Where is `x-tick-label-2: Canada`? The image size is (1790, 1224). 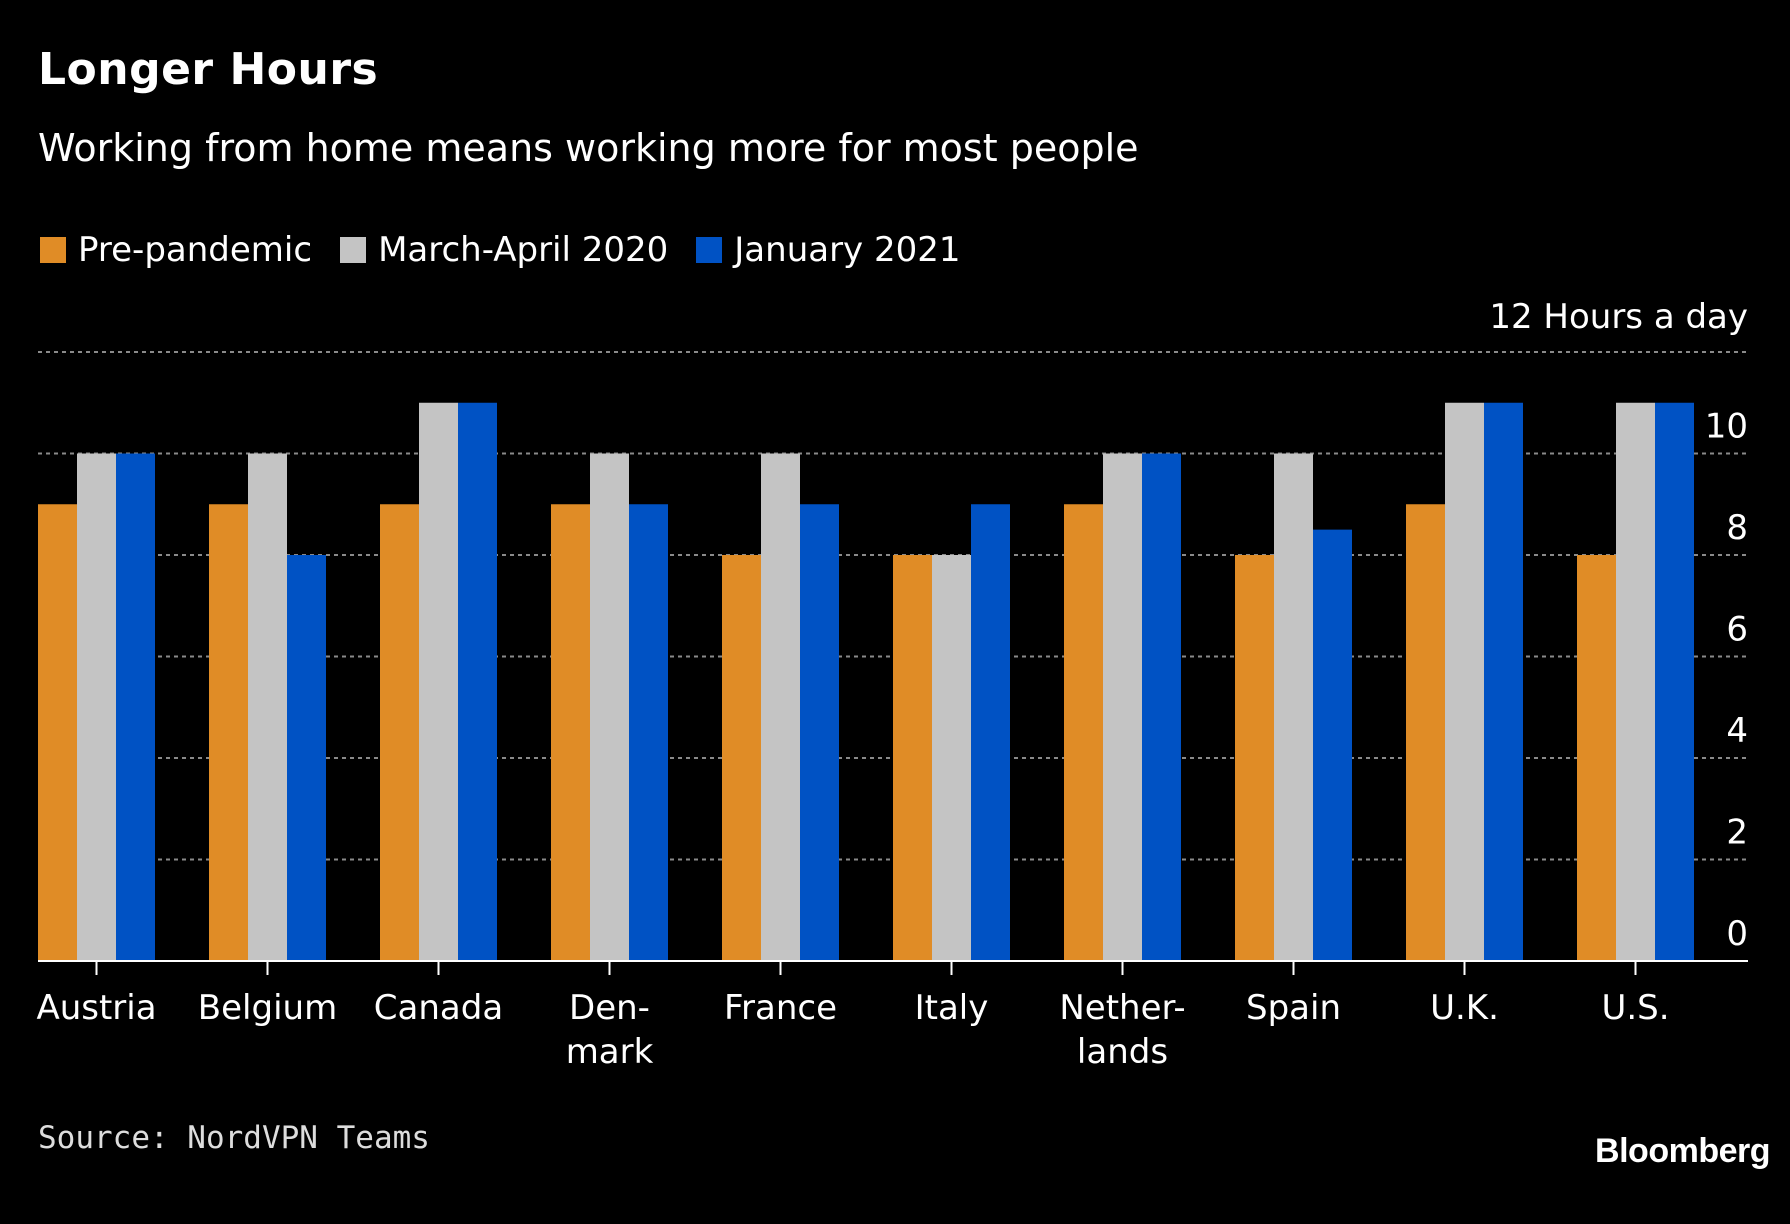 x-tick-label-2: Canada is located at coordinates (438, 1008).